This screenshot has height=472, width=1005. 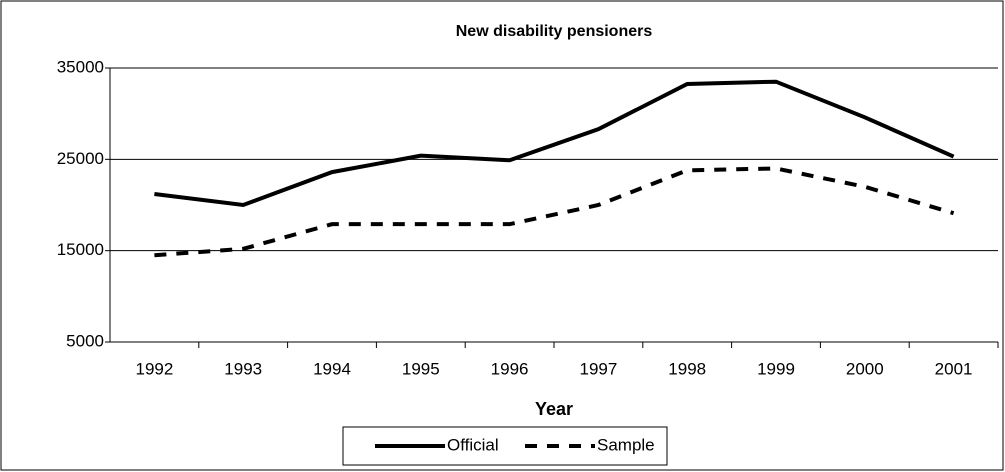 What do you see at coordinates (865, 368) in the screenshot?
I see `x-tick-label: 2000` at bounding box center [865, 368].